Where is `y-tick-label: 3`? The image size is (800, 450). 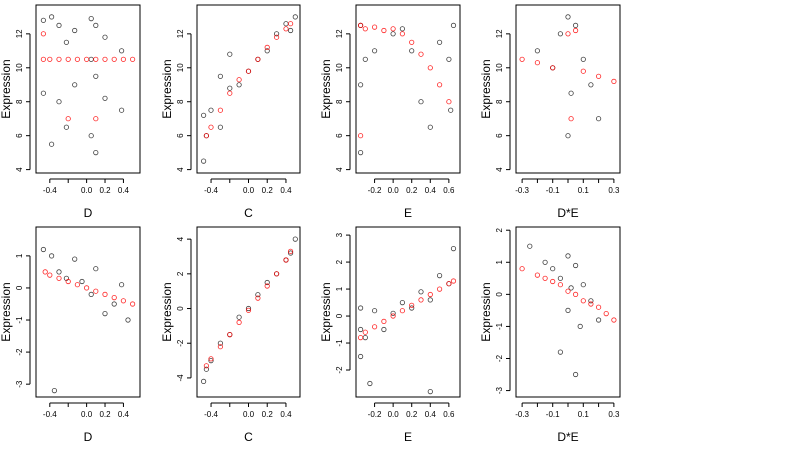 y-tick-label: 3 is located at coordinates (339, 234).